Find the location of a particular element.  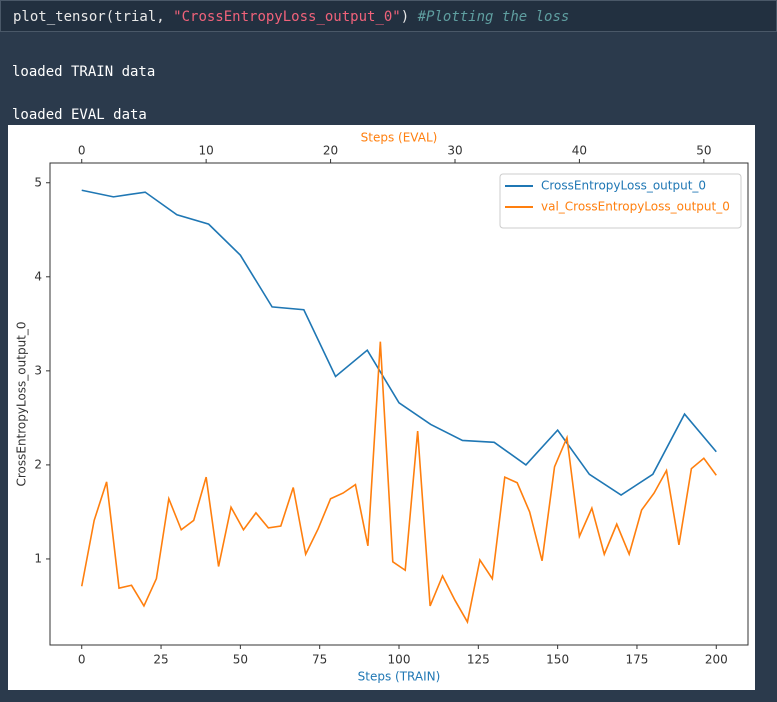

x2-tick-label: 30 is located at coordinates (454, 151).